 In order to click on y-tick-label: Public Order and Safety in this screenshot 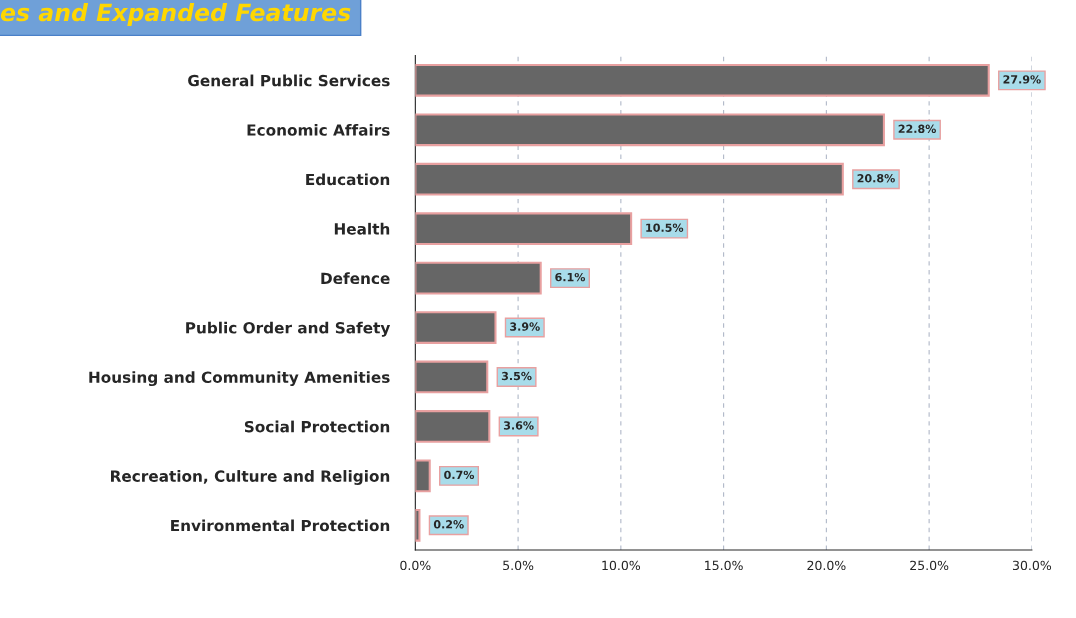, I will do `click(288, 329)`.